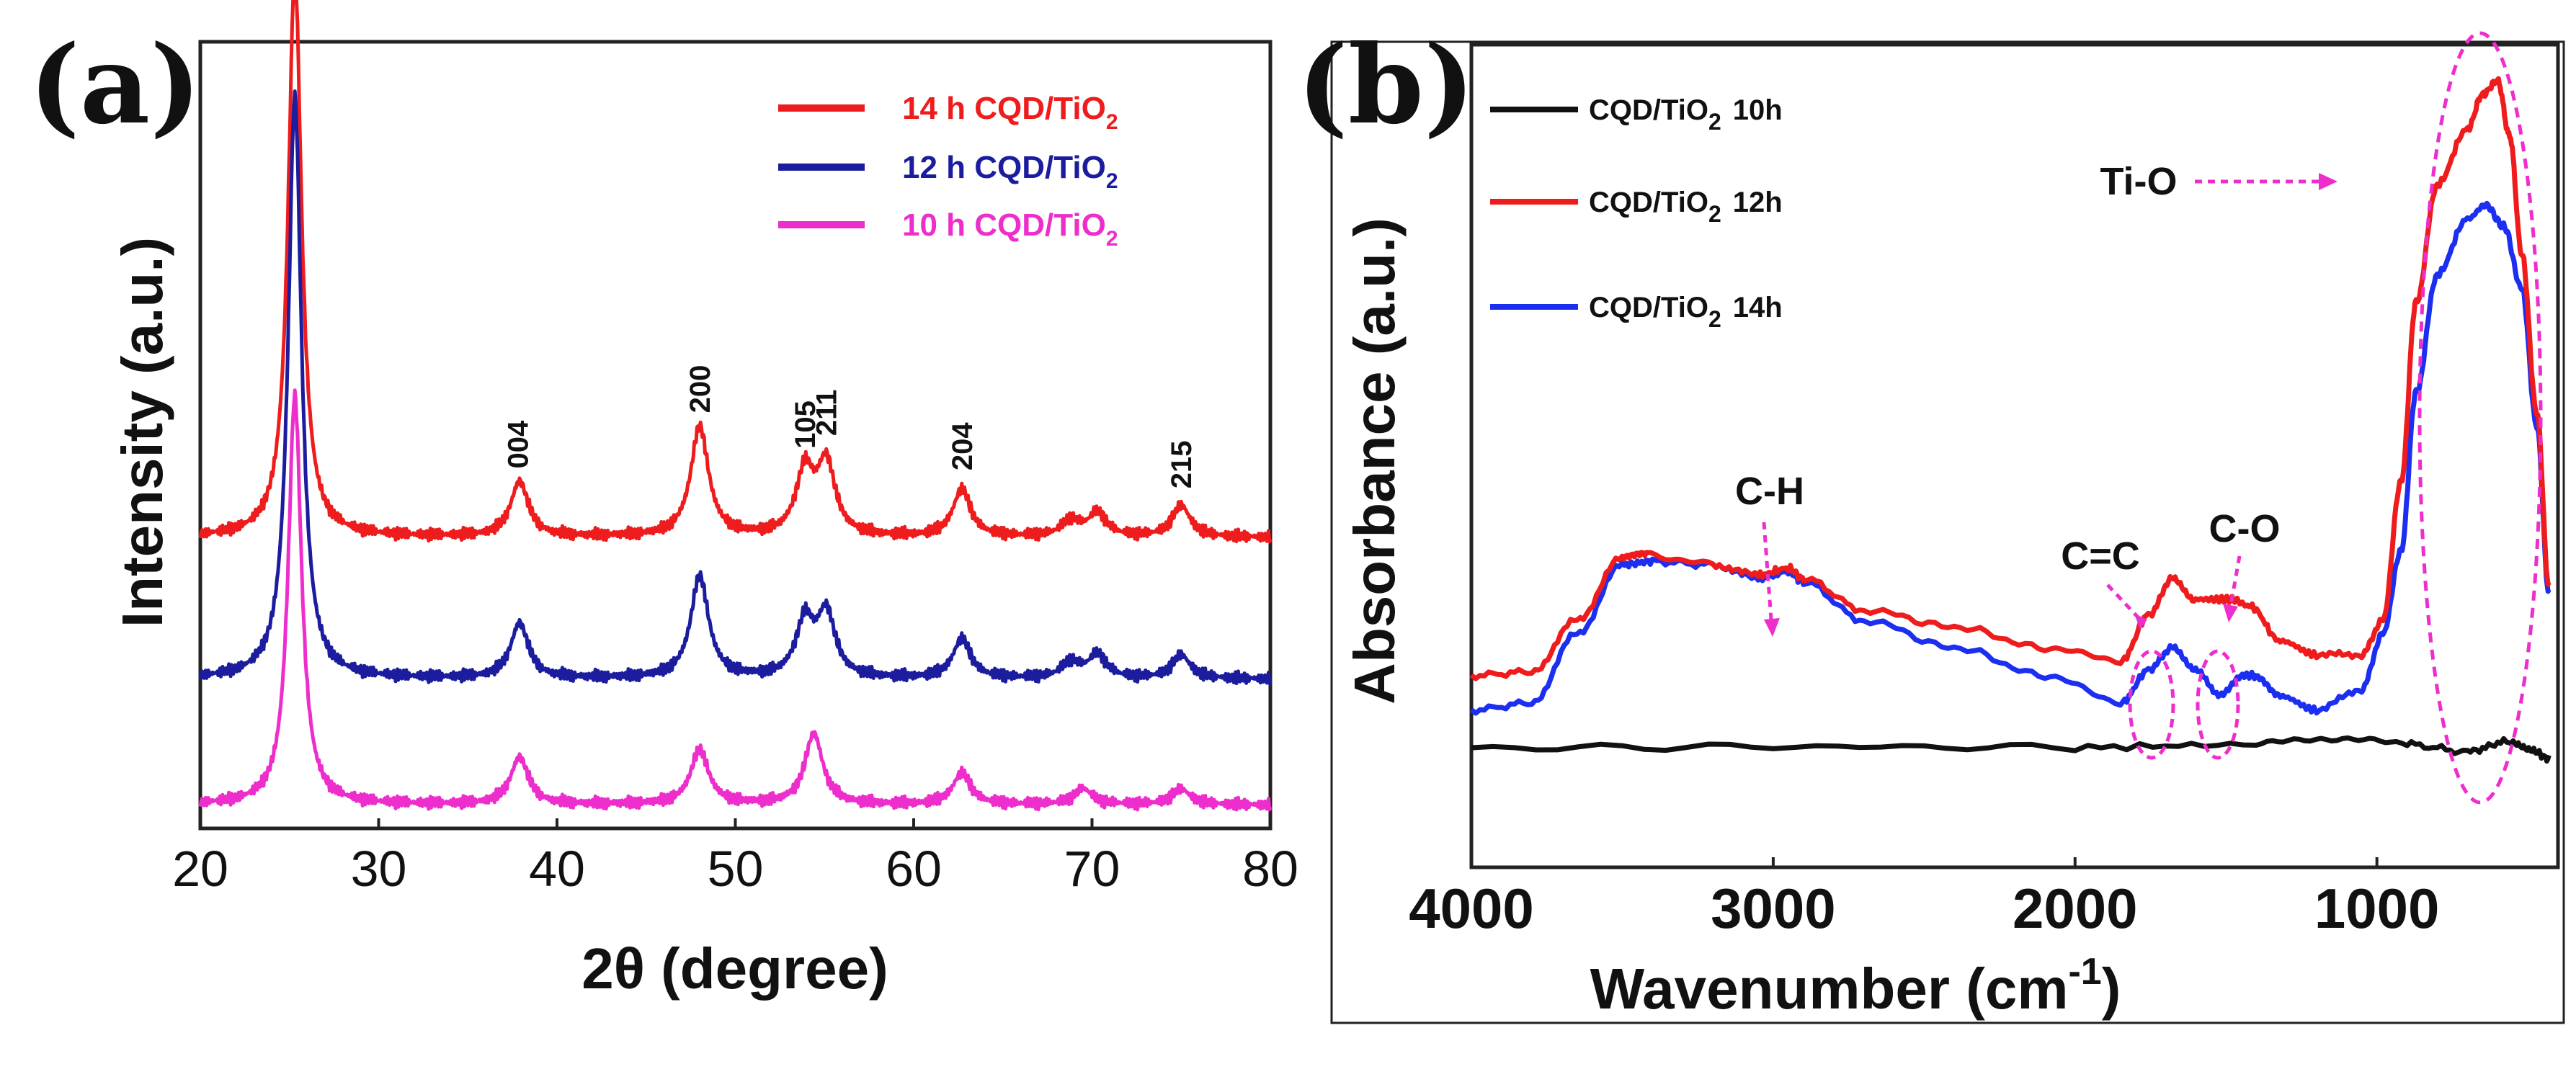  I want to click on arrow-head-ti-o-icon, so click(2328, 181).